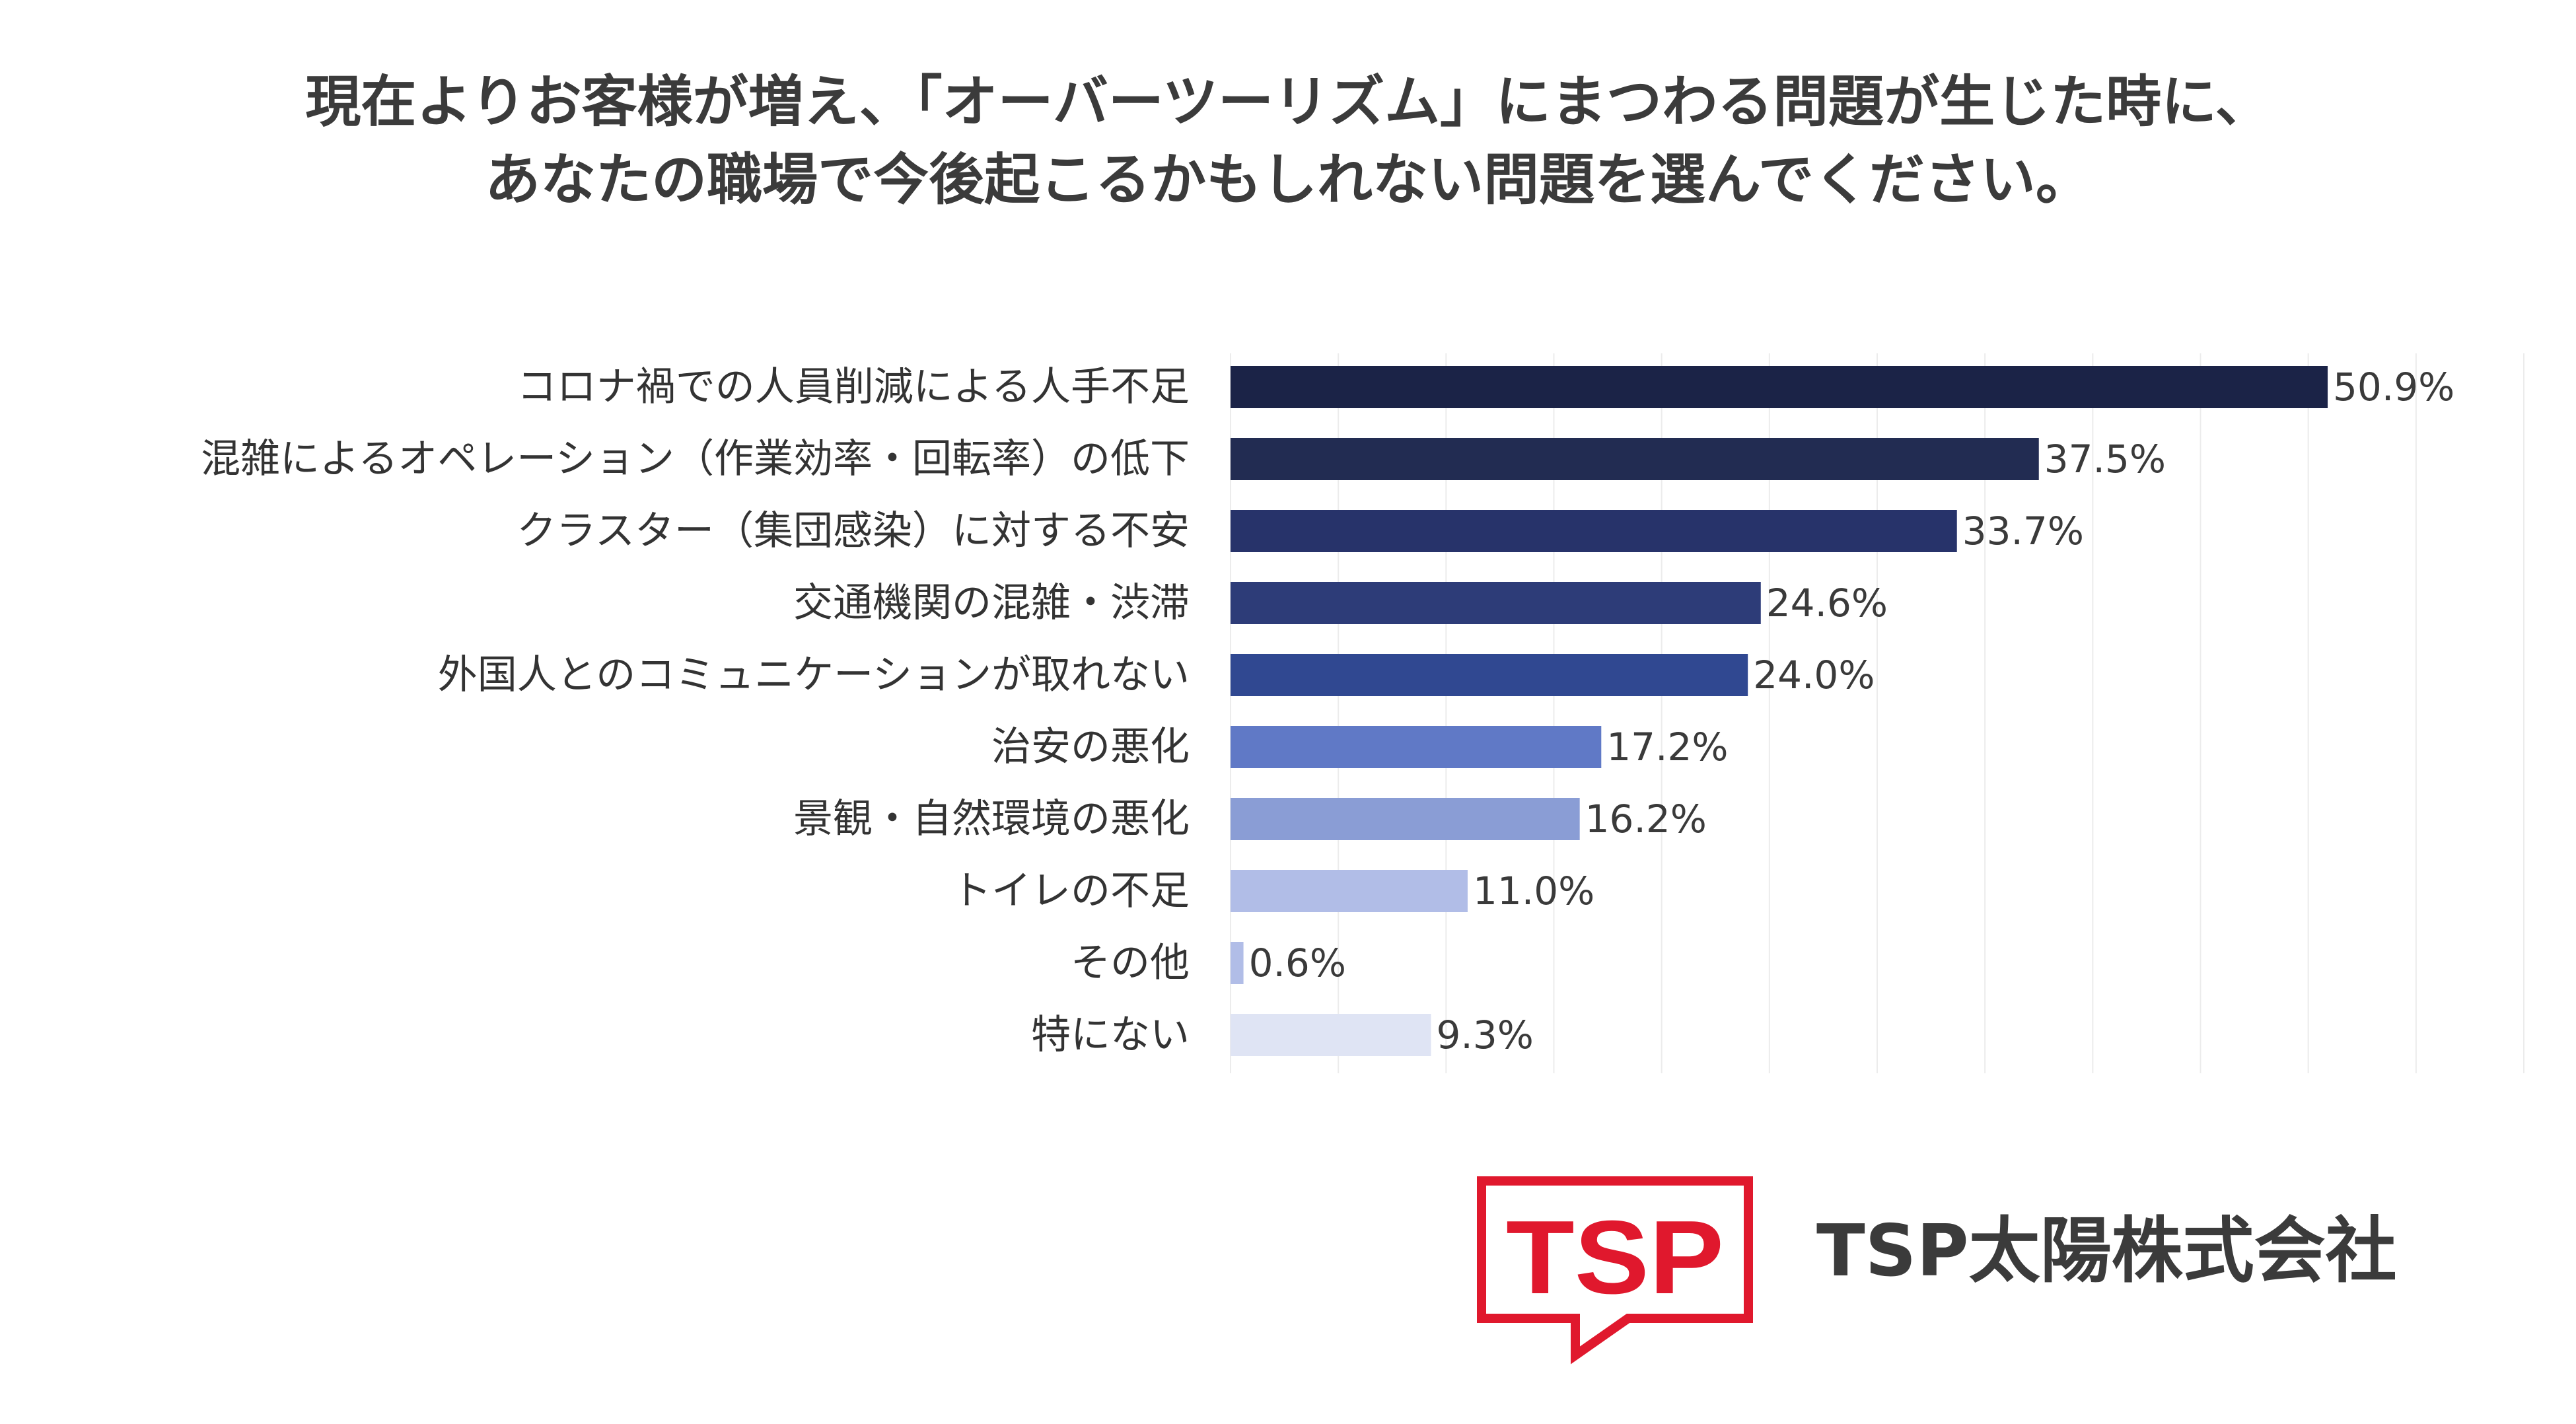 This screenshot has width=2576, height=1424. What do you see at coordinates (854, 387) in the screenshot?
I see `category-label: コロナ禍での人員削減による人手不足` at bounding box center [854, 387].